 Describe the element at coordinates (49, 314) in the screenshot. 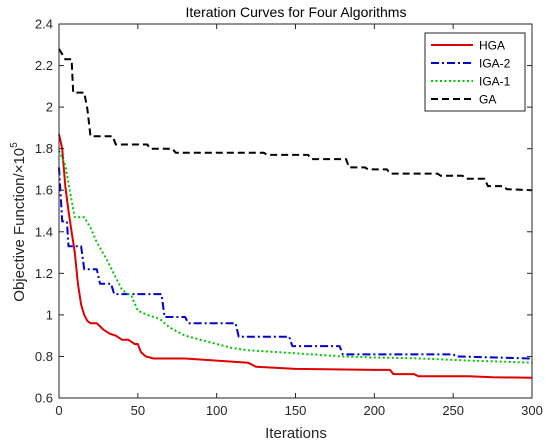

I see `y-tick-label: 1` at that location.